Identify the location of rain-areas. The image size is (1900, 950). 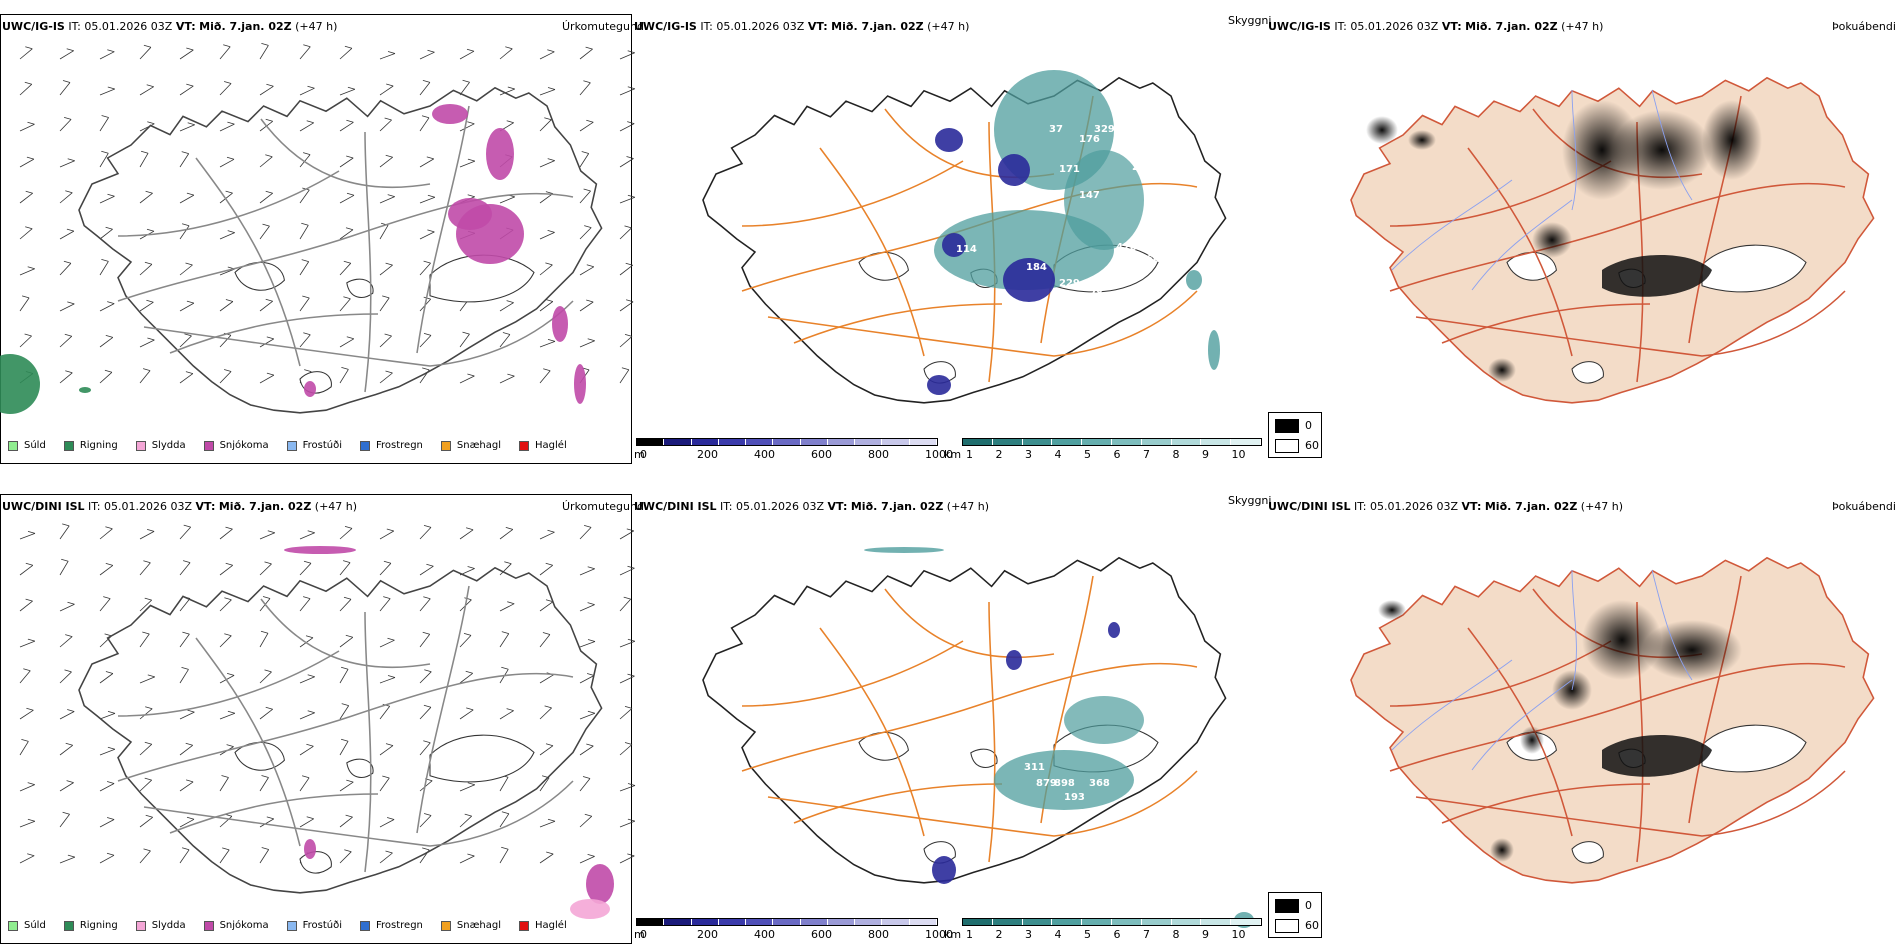
(45, 384).